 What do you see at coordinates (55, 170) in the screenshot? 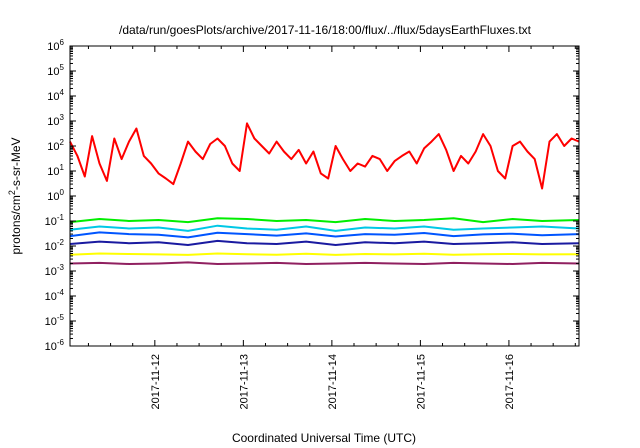
I see `y-tick-label: 10¹` at bounding box center [55, 170].